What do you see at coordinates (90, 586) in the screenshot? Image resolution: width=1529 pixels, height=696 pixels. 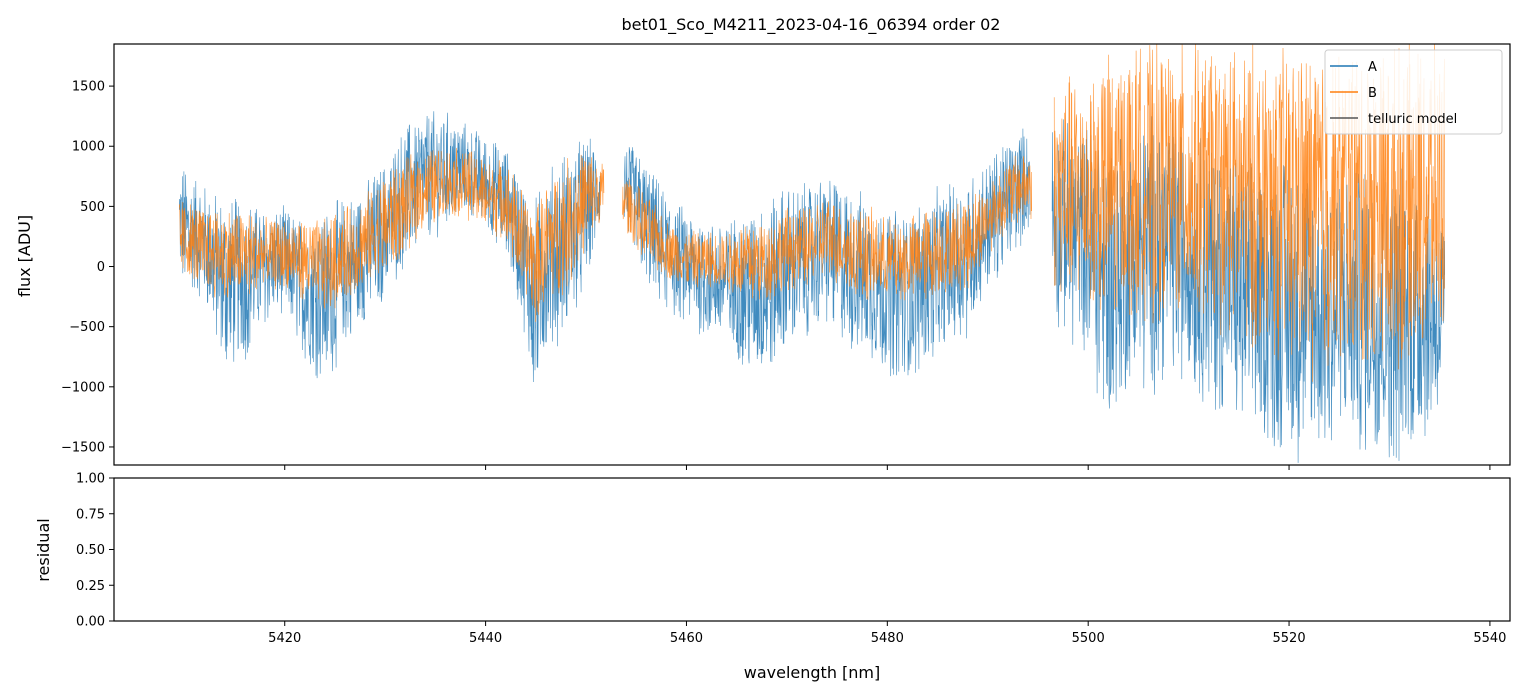 I see `residual-y-tick-label: 0.25` at bounding box center [90, 586].